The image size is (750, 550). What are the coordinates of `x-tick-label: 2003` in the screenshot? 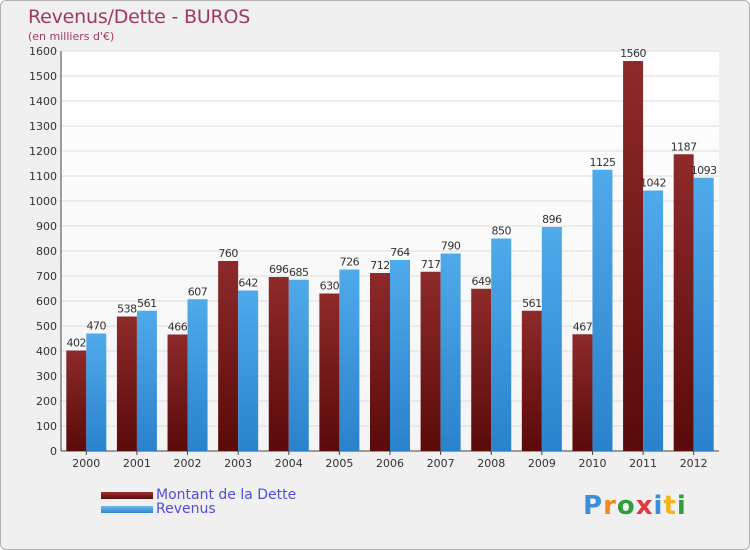 It's located at (238, 463).